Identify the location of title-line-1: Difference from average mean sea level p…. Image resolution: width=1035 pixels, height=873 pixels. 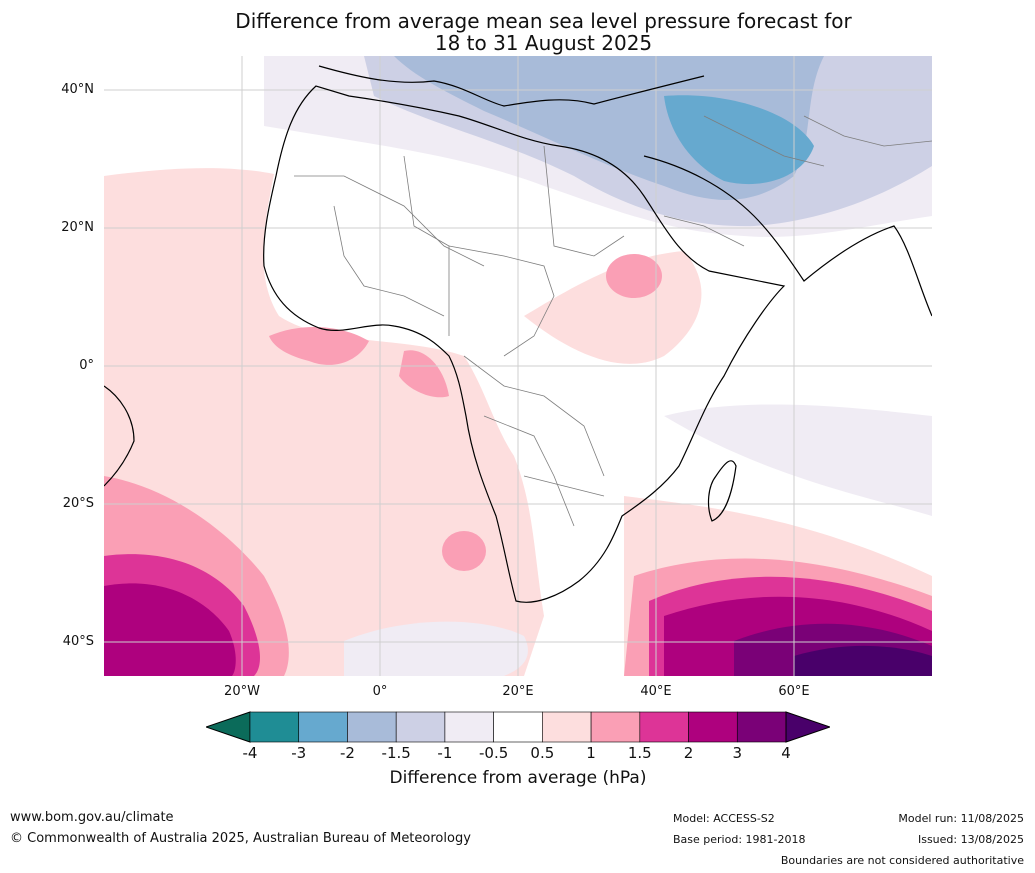
(543, 21).